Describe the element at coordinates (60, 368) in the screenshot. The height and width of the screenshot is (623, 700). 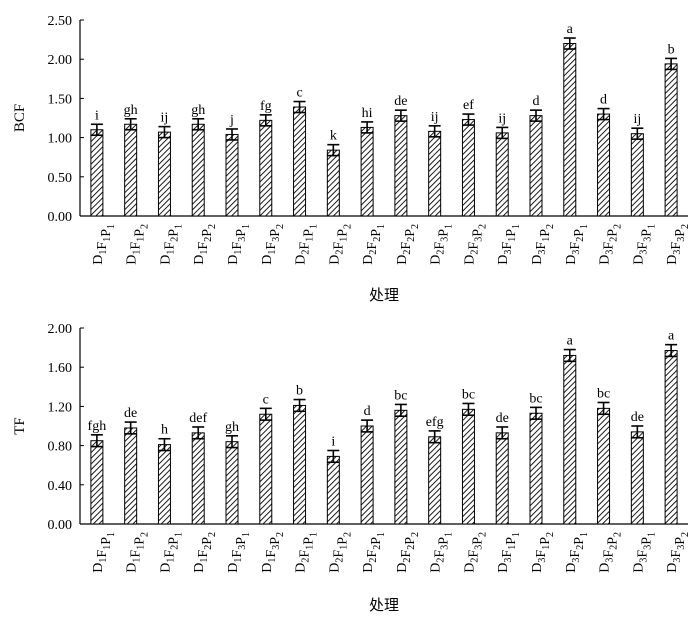
I see `y-tick-label: 1.60` at that location.